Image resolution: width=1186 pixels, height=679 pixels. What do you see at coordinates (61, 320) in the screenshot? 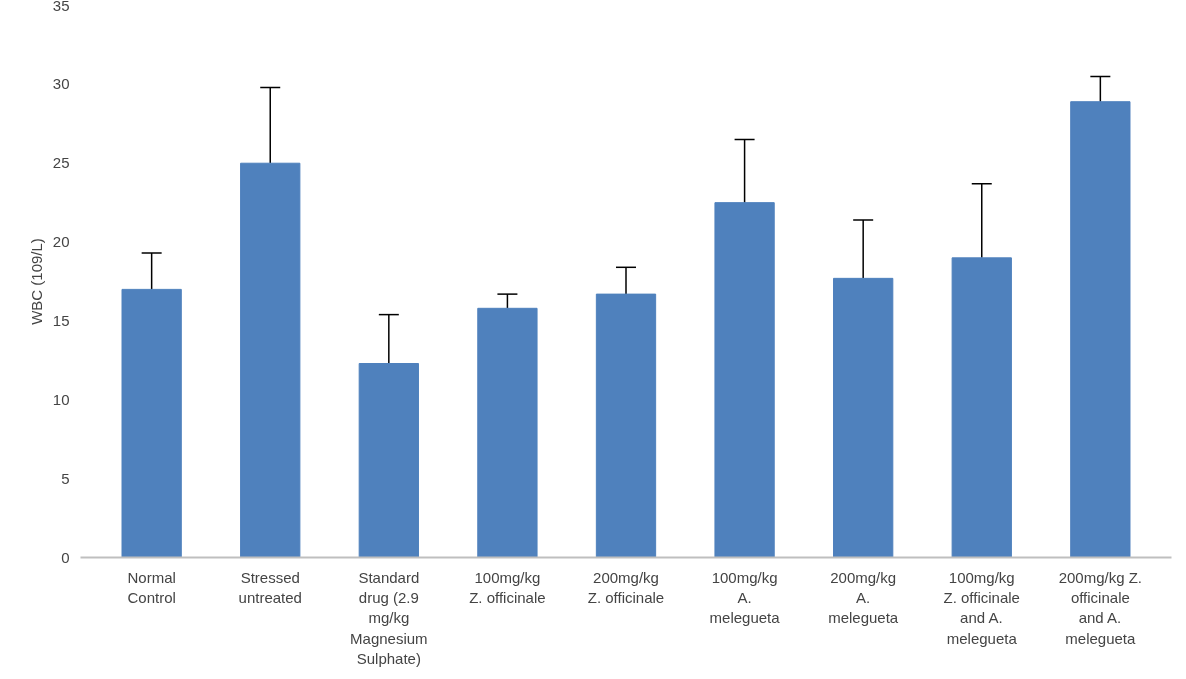
I see `y-tick-label: 15` at bounding box center [61, 320].